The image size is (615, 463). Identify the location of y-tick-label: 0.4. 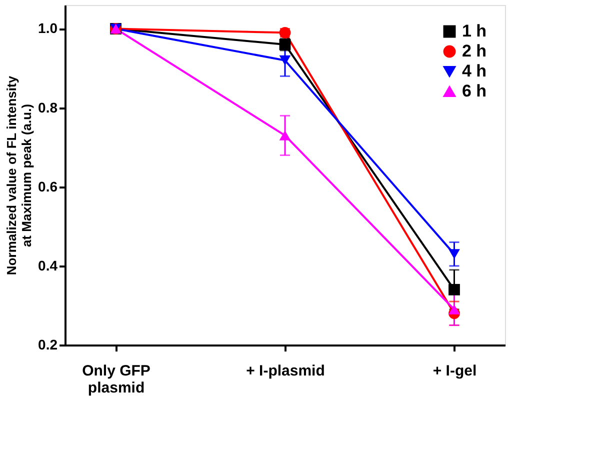
(48, 265).